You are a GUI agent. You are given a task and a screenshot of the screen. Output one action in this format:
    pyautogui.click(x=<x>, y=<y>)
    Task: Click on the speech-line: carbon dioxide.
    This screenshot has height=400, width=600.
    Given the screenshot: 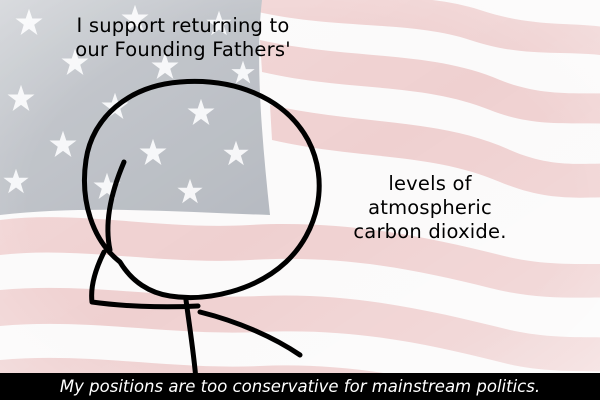 What is the action you would take?
    pyautogui.click(x=430, y=231)
    